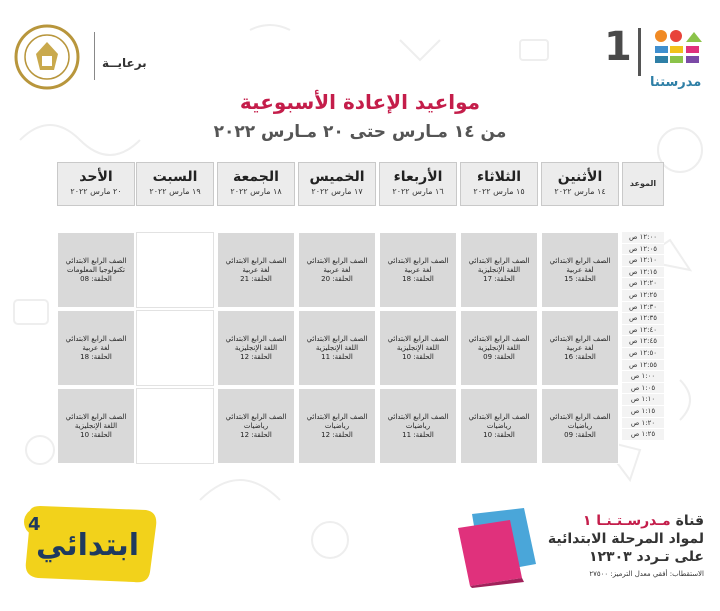  What do you see at coordinates (625, 539) in the screenshot?
I see `channel-line2: لمواد المرحلة الابتدائية` at bounding box center [625, 539].